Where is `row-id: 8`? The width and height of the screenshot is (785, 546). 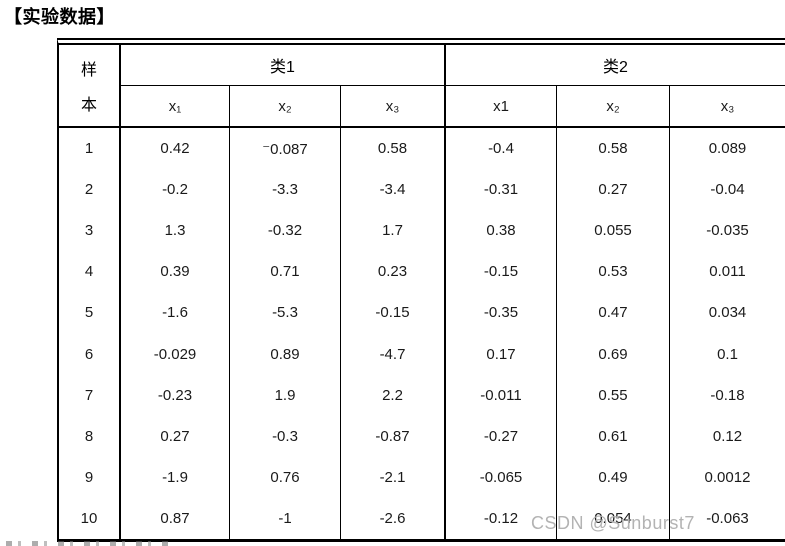 row-id: 8 is located at coordinates (90, 436).